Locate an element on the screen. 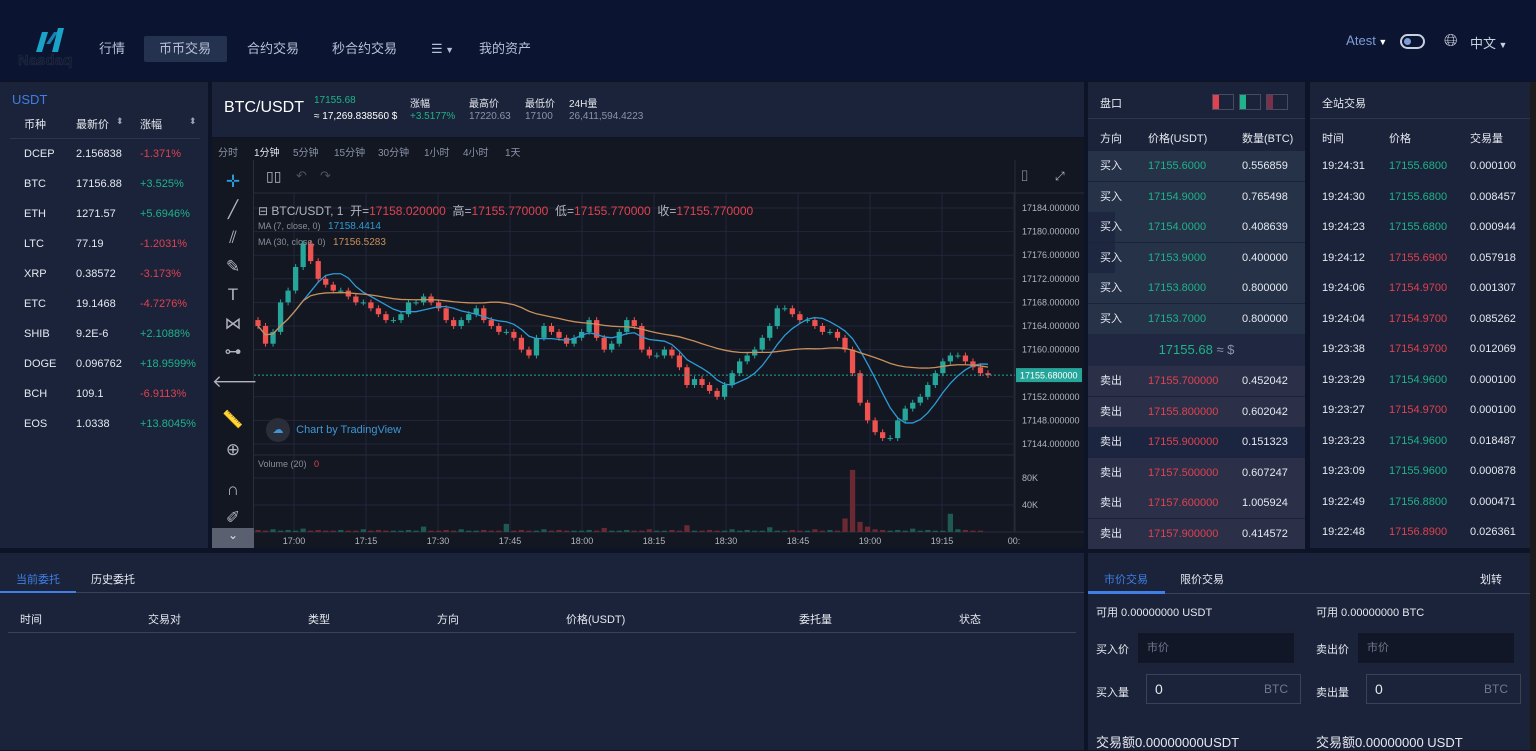 The width and height of the screenshot is (1536, 751). text-icon: T is located at coordinates (233, 294).